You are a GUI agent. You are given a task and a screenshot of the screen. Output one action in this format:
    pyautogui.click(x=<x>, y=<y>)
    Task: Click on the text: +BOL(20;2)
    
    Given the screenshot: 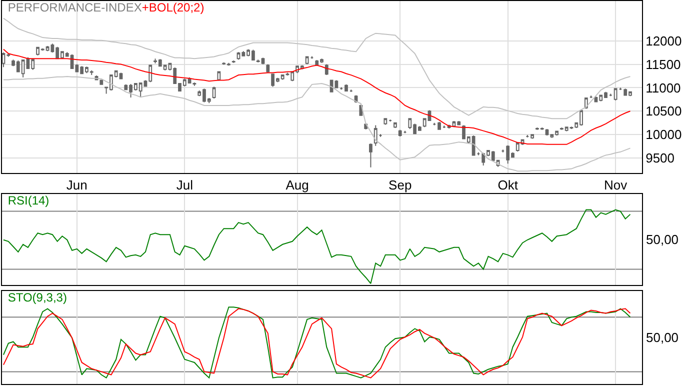 What is the action you would take?
    pyautogui.click(x=173, y=7)
    